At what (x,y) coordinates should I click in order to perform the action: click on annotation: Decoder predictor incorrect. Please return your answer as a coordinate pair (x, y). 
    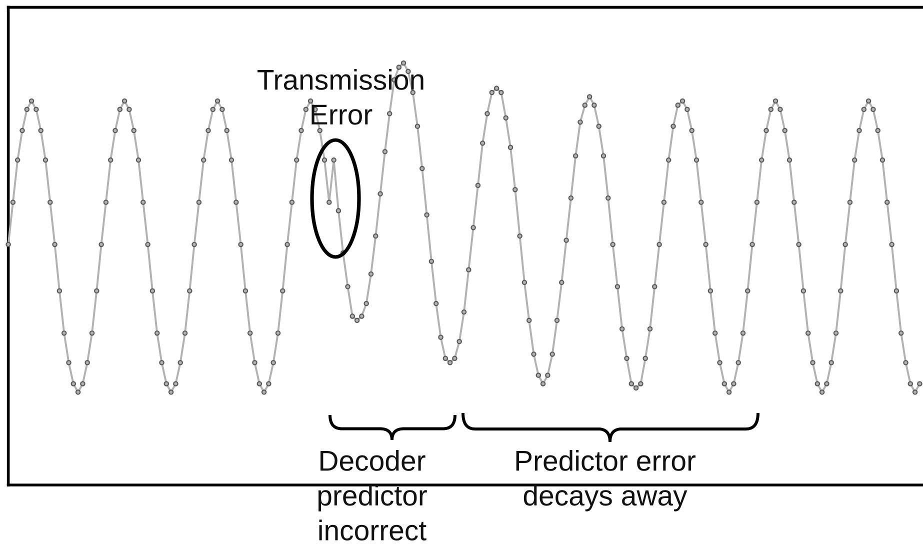
    Looking at the image, I should click on (372, 495).